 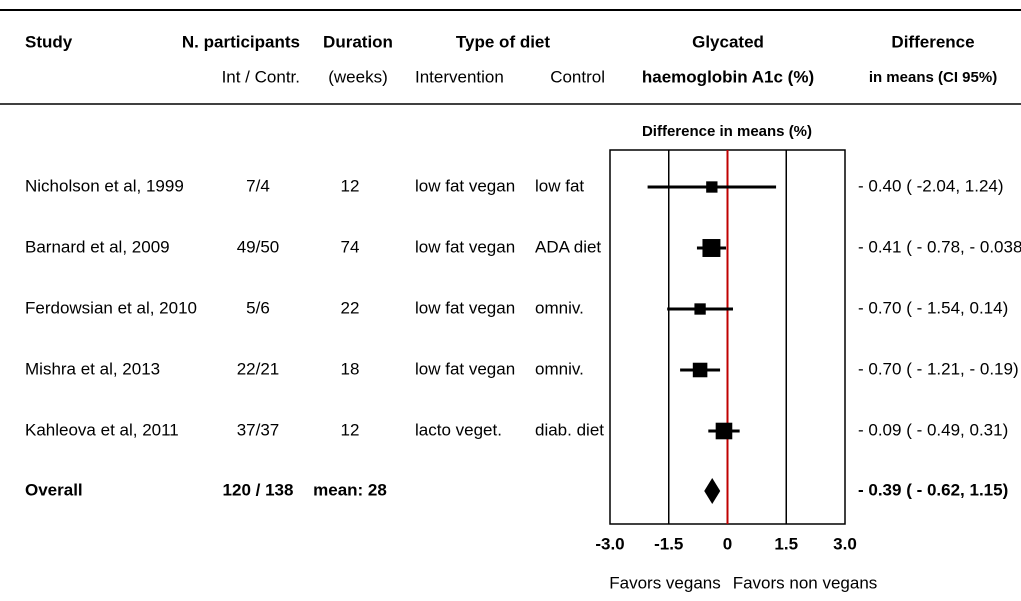 I want to click on participants: 37/37, so click(x=258, y=429).